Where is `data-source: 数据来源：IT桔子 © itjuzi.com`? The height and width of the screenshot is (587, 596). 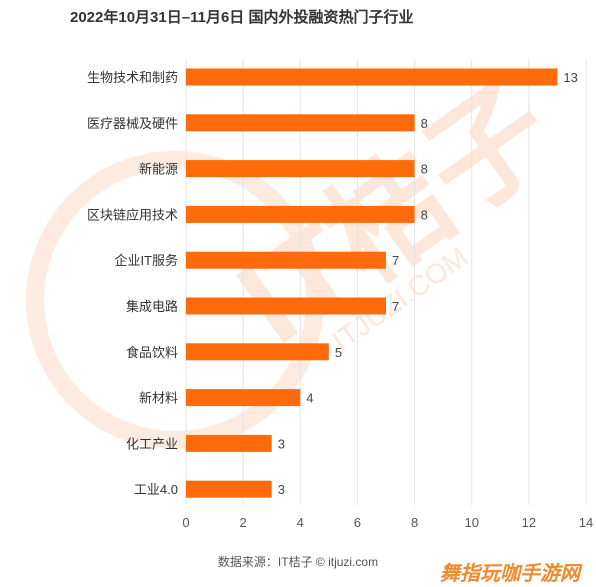
data-source: 数据来源：IT桔子 © itjuzi.com is located at coordinates (298, 562).